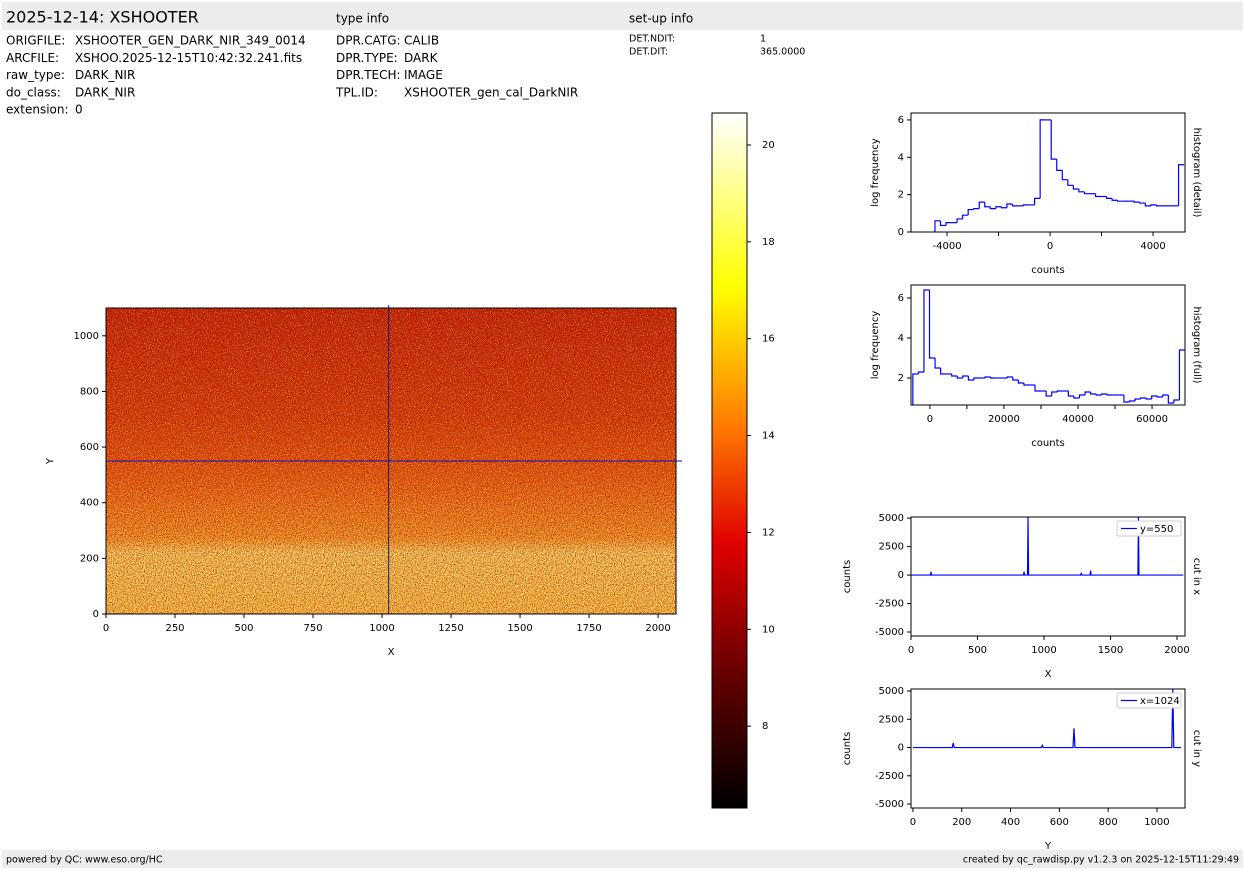  What do you see at coordinates (37, 110) in the screenshot?
I see `info-key: extension:` at bounding box center [37, 110].